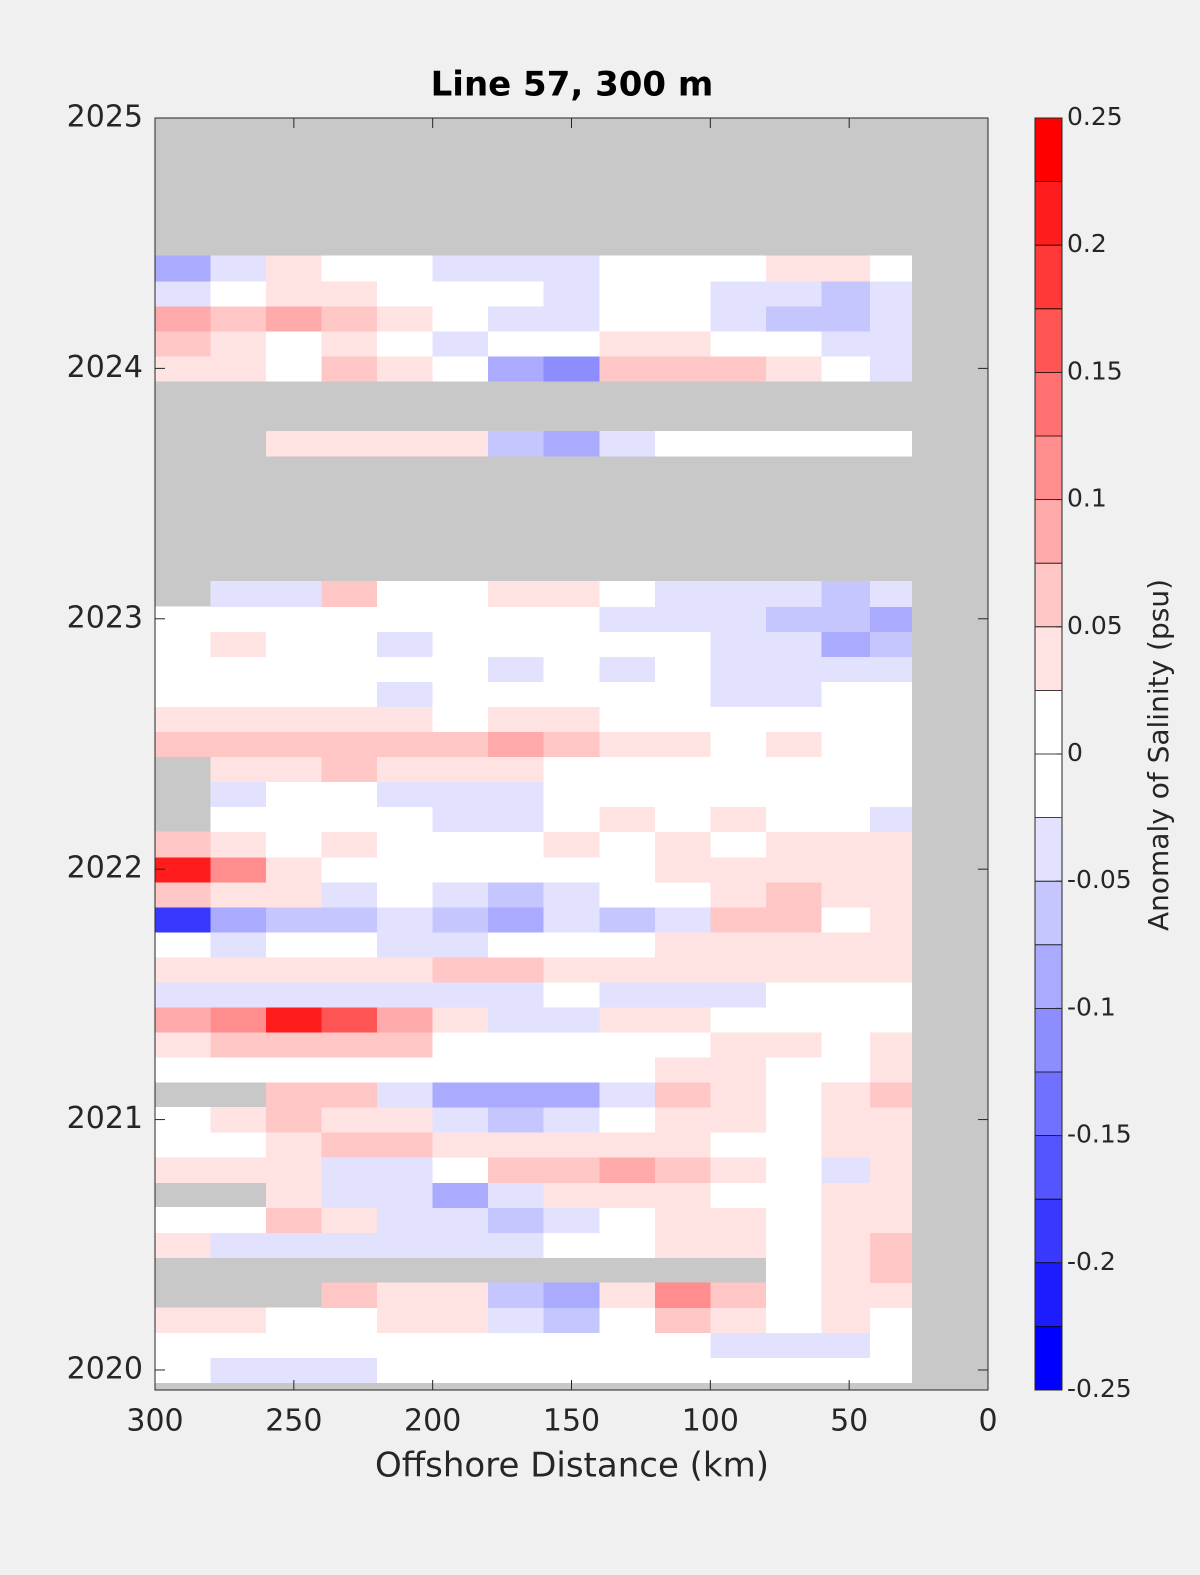  Describe the element at coordinates (432, 1421) in the screenshot. I see `x-tick-label: 200` at that location.